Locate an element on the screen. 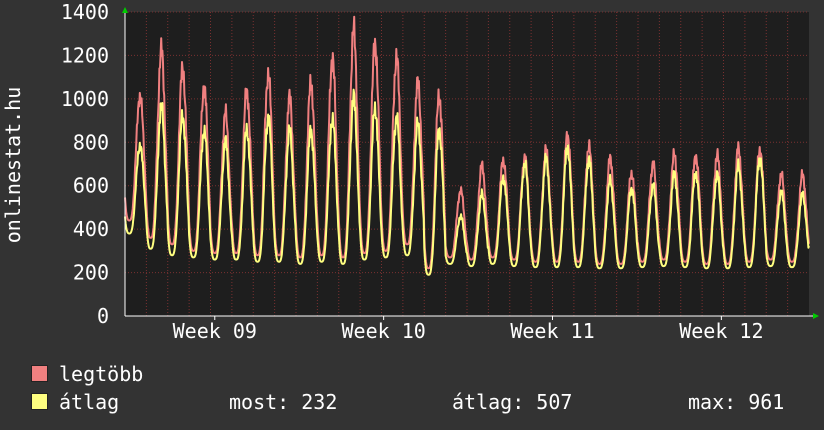  x-tick-label: Week 10 is located at coordinates (383, 331).